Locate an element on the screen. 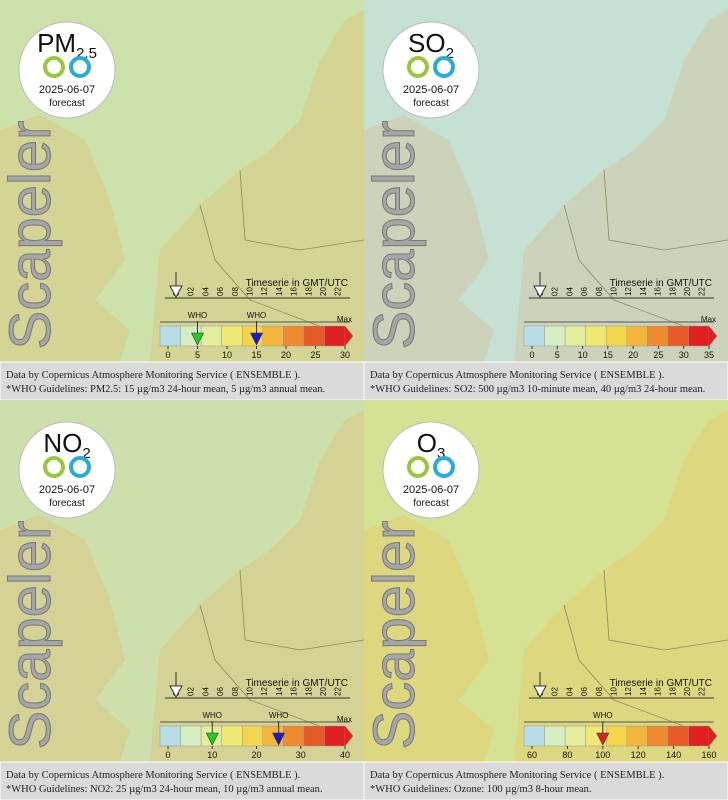  scale-tick-label: 160 is located at coordinates (708, 755).